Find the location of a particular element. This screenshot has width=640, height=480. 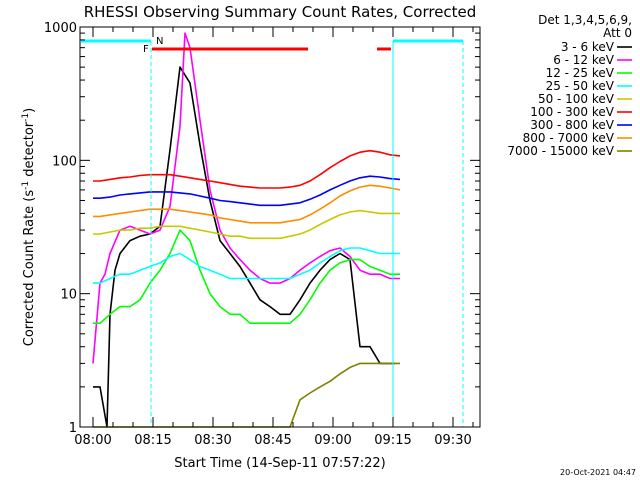

flare-flag-label: F is located at coordinates (146, 49).